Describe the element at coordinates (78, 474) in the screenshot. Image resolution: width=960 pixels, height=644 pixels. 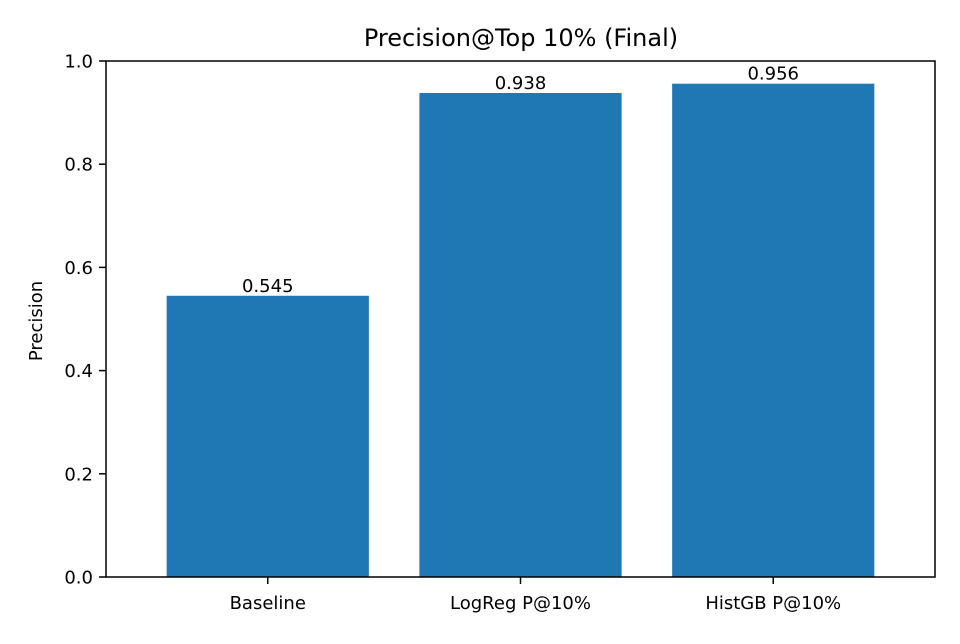
I see `y-tick-label: 0.2` at that location.